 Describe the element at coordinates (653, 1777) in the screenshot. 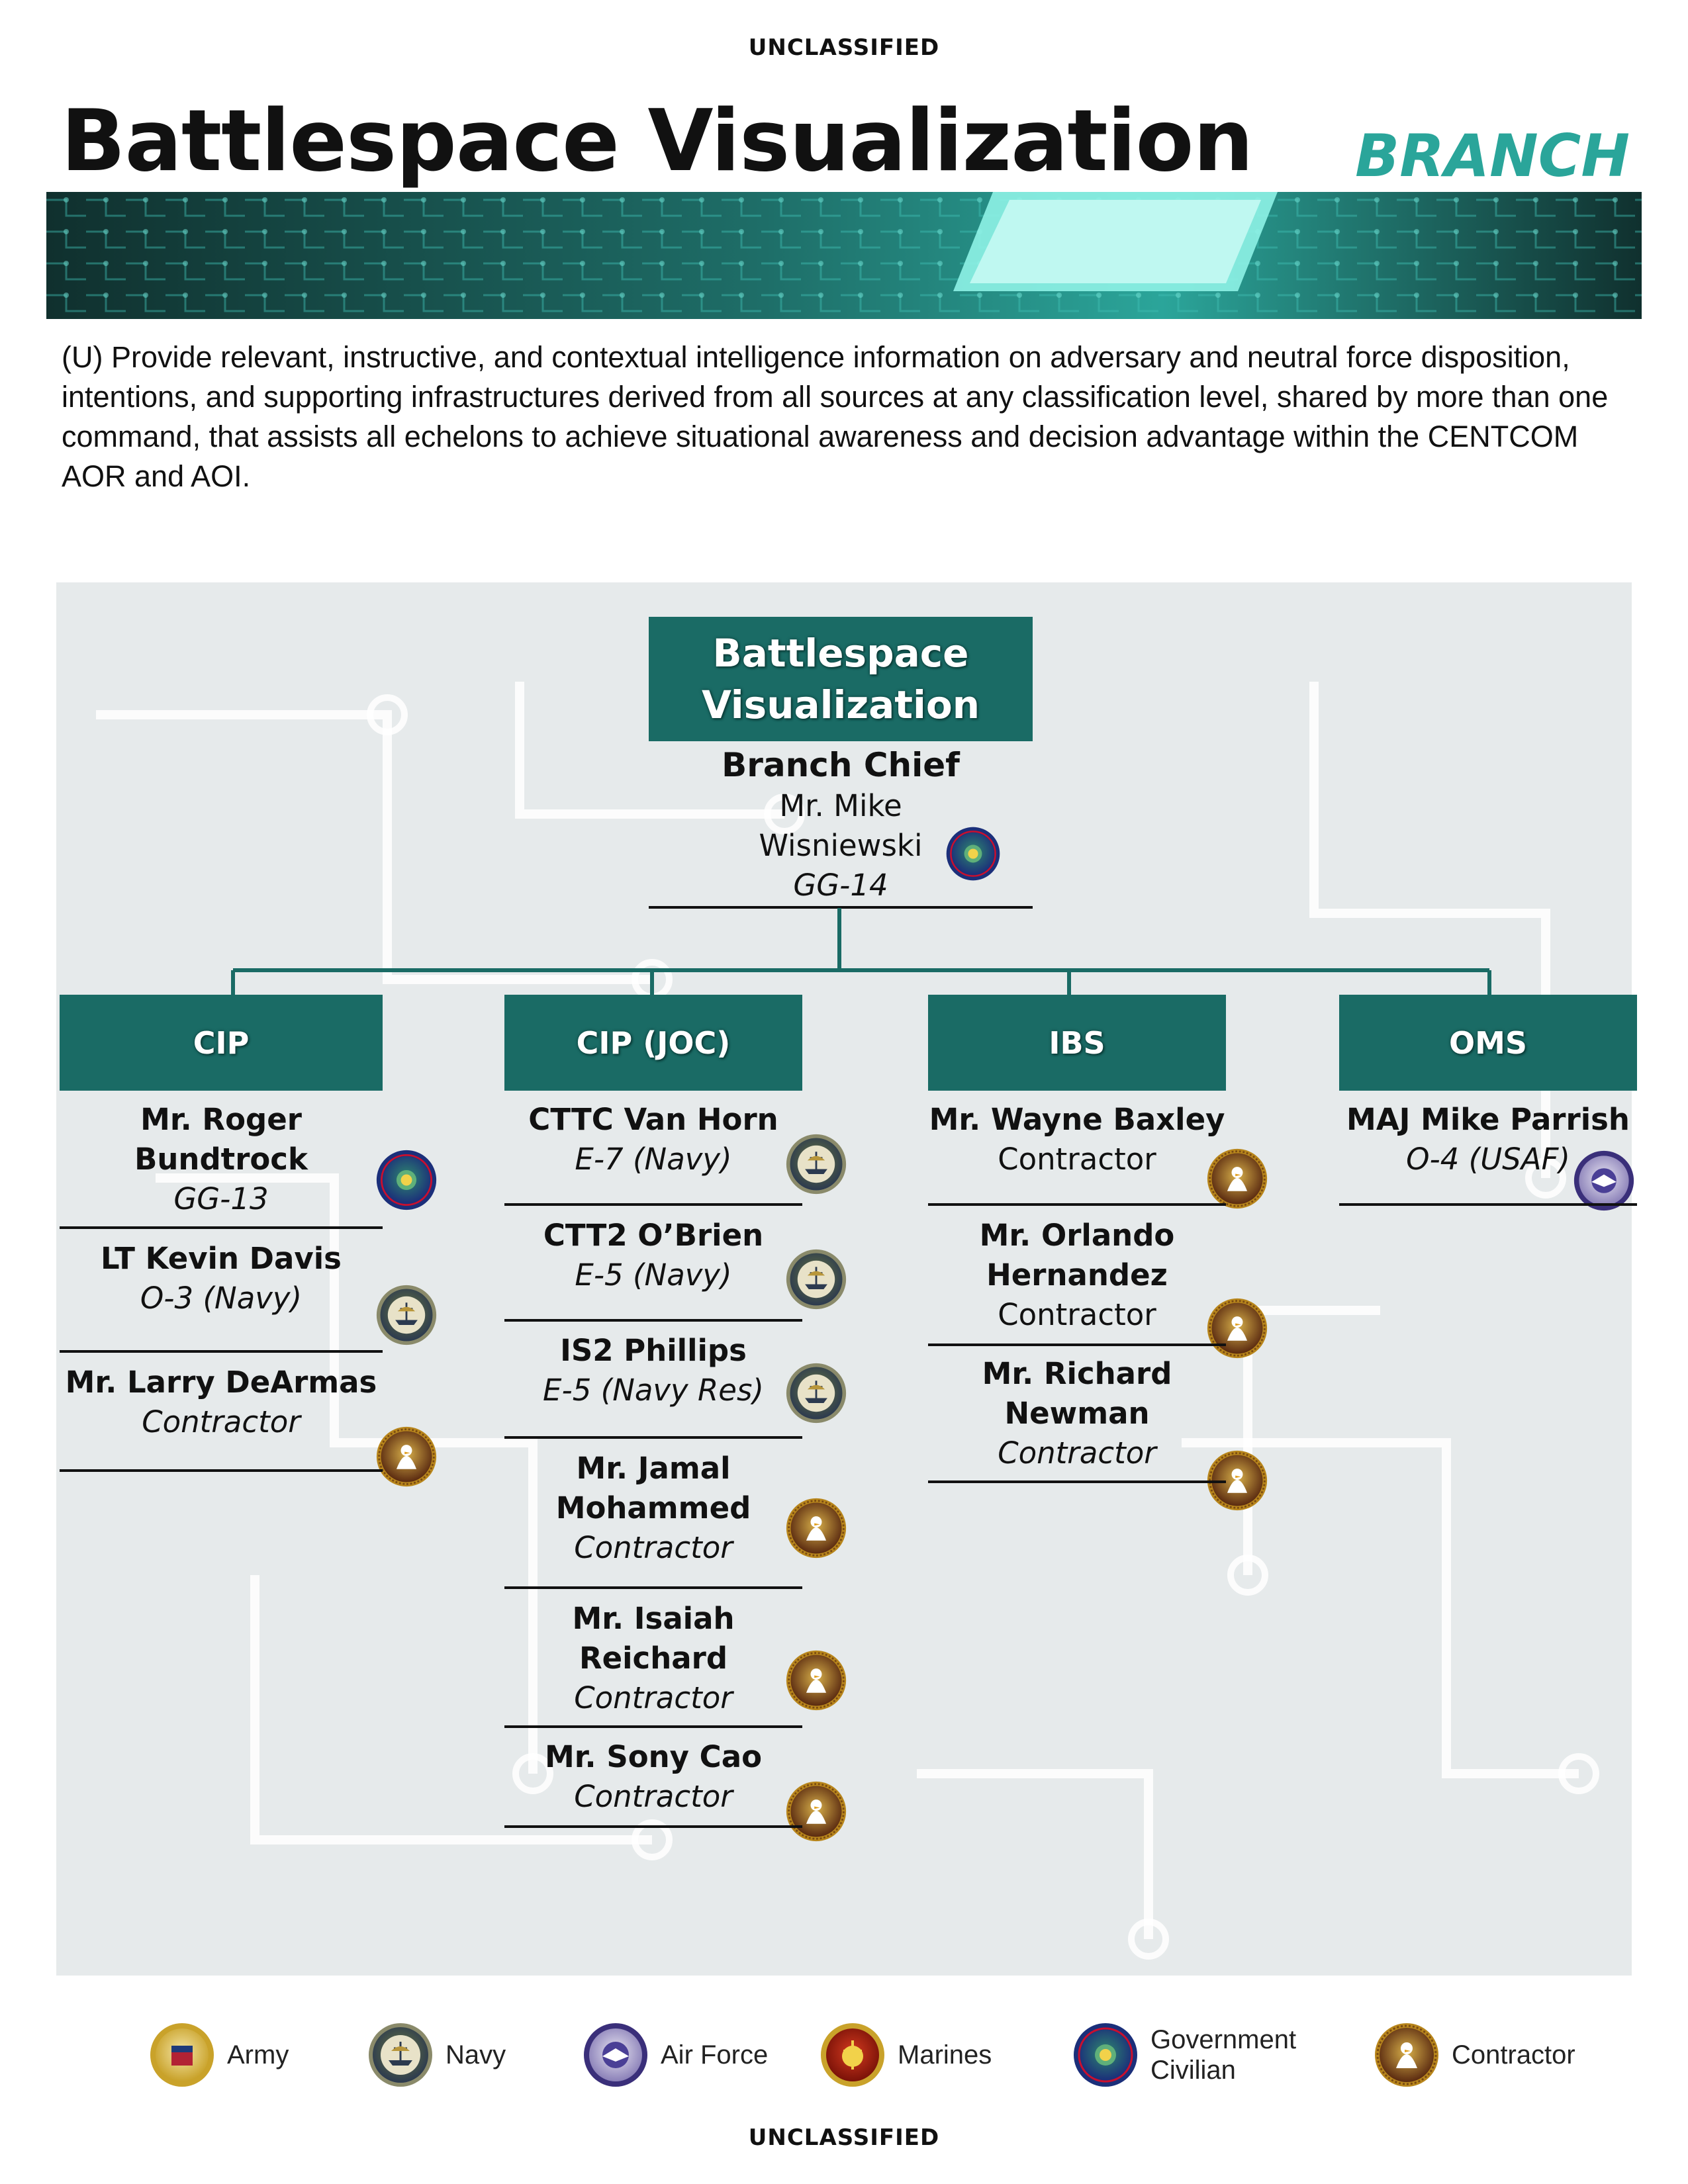

I see `joc-member-cao: Mr. Sony Cao Contractor` at that location.